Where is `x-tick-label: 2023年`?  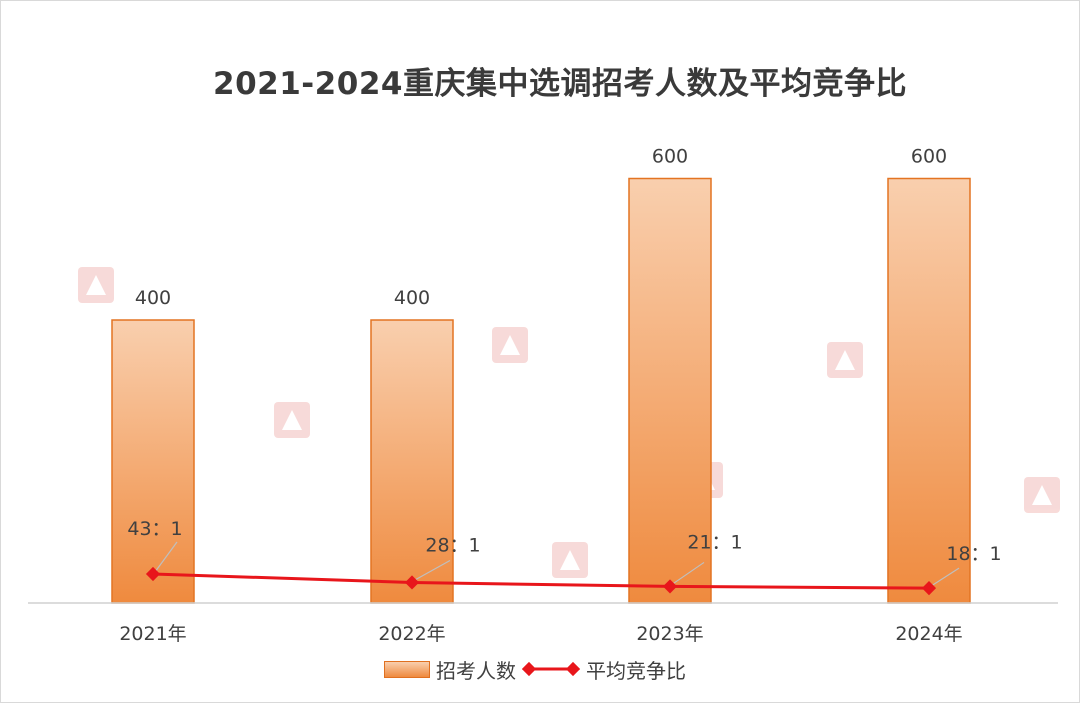 x-tick-label: 2023年 is located at coordinates (669, 634).